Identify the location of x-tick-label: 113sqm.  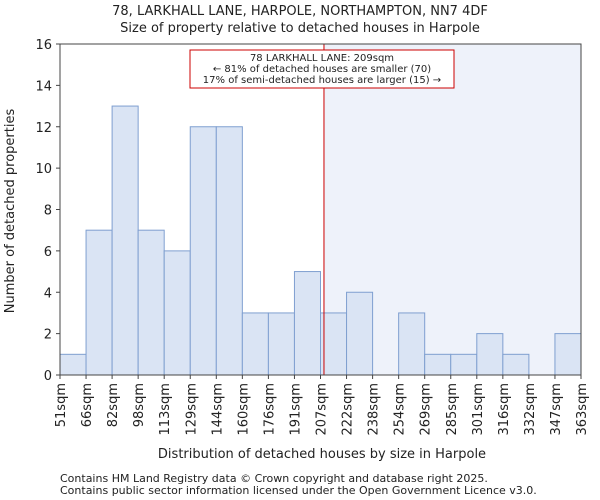
(165, 409).